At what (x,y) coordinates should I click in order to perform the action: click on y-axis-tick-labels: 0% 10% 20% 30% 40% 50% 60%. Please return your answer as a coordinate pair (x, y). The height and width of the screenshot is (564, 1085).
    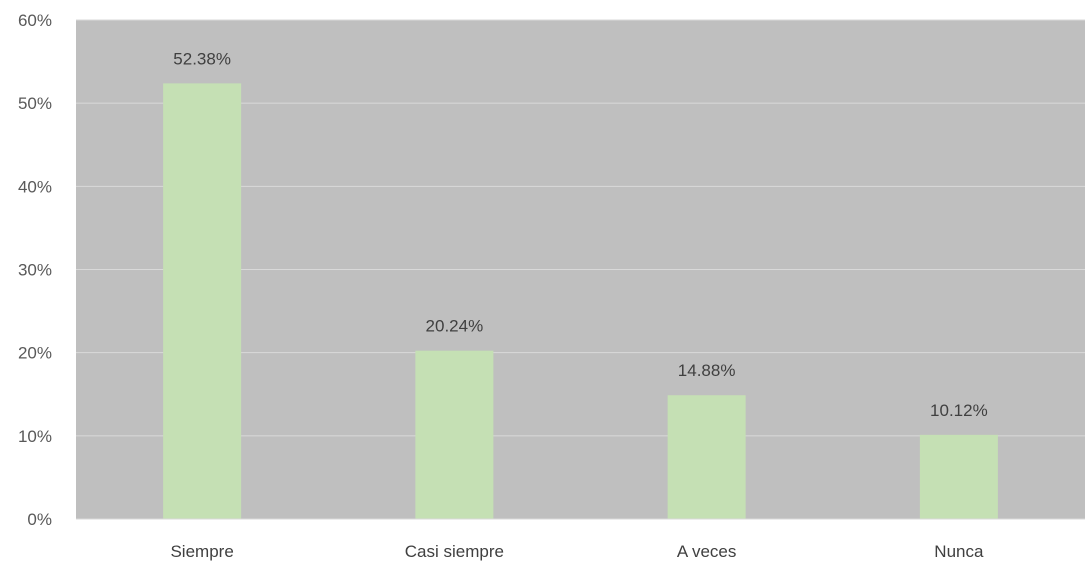
    Looking at the image, I should click on (35, 270).